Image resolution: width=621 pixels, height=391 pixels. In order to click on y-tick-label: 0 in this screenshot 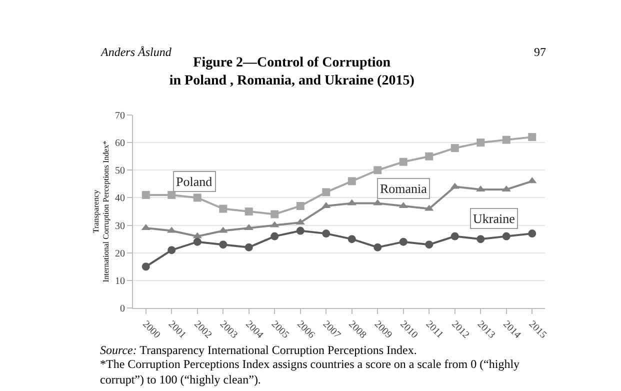, I will do `click(122, 309)`.